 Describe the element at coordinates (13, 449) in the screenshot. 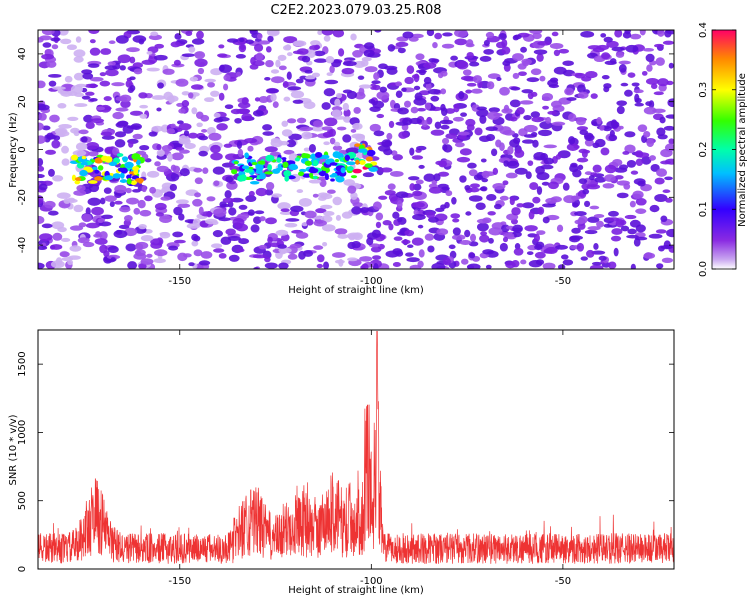

I see `snr-y-label: SNR (10 * v/v)` at that location.